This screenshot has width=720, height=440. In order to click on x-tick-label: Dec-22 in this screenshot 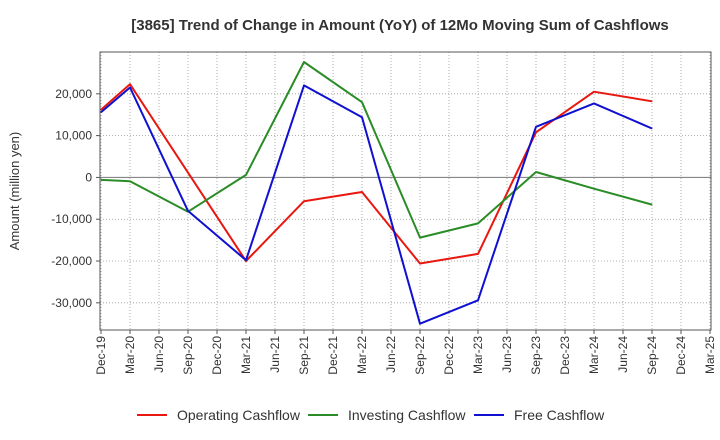, I will do `click(449, 355)`.